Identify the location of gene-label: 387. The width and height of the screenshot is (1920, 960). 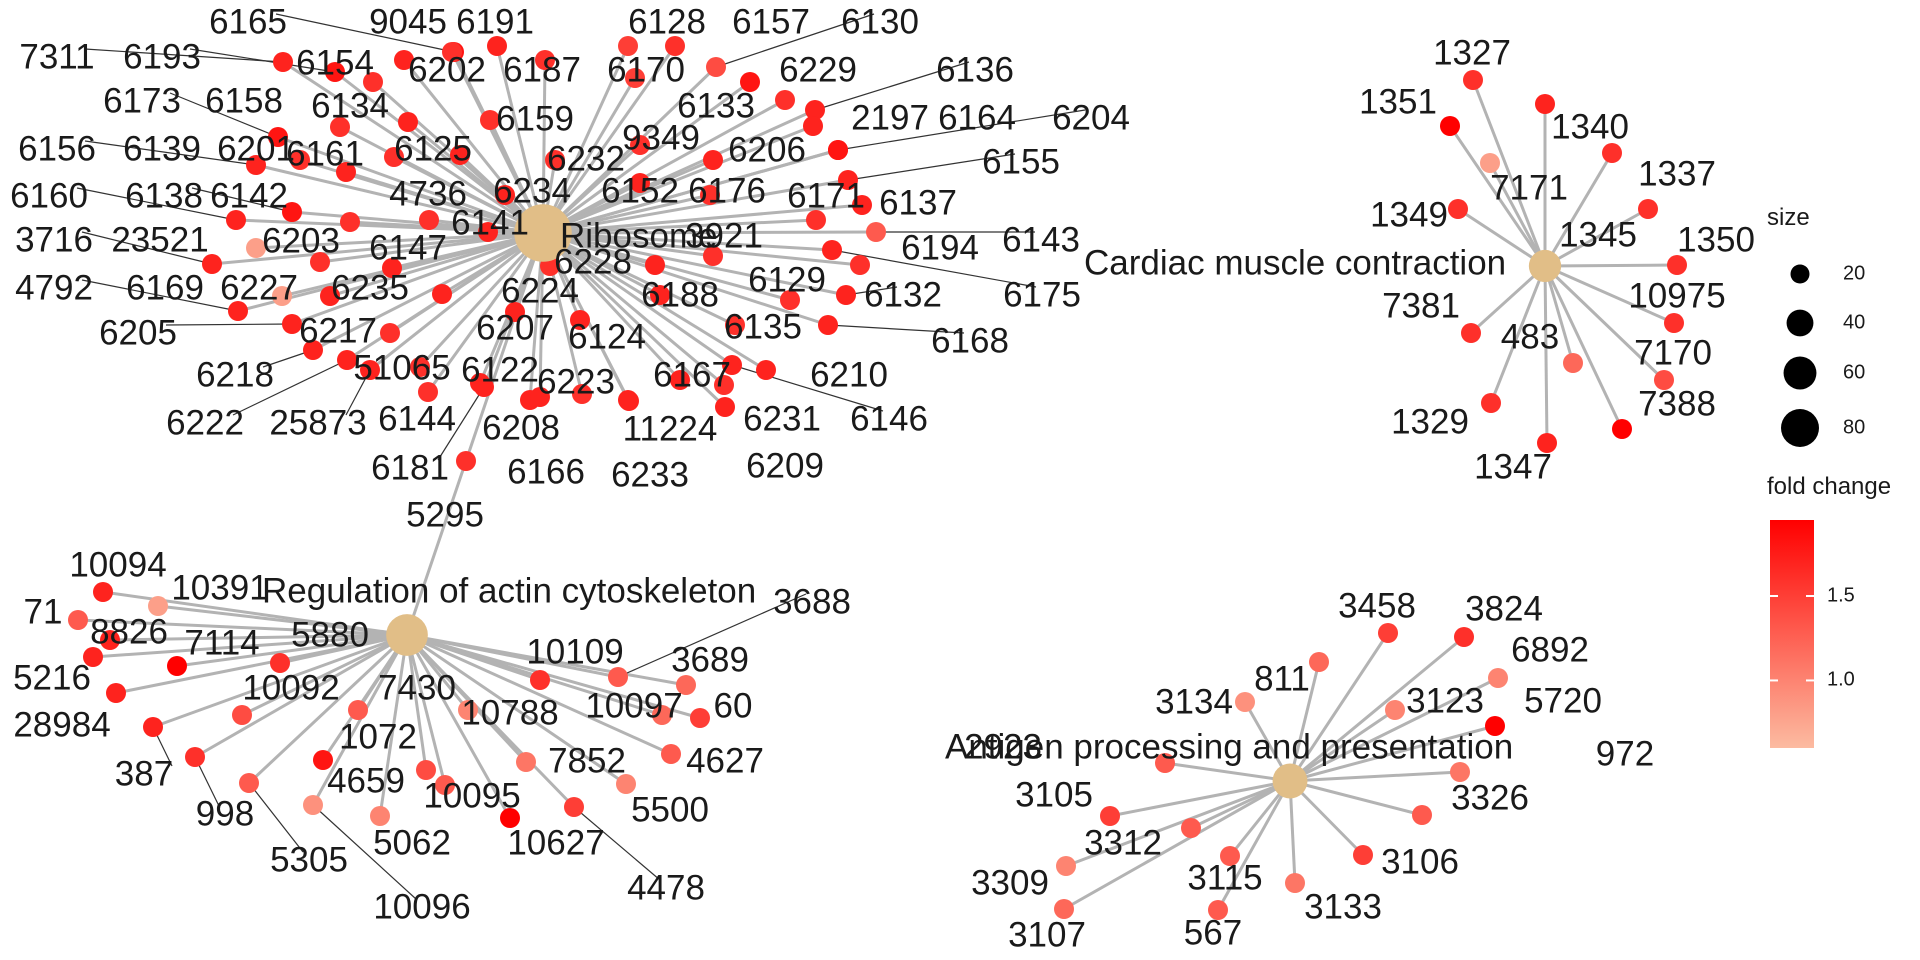
(144, 773).